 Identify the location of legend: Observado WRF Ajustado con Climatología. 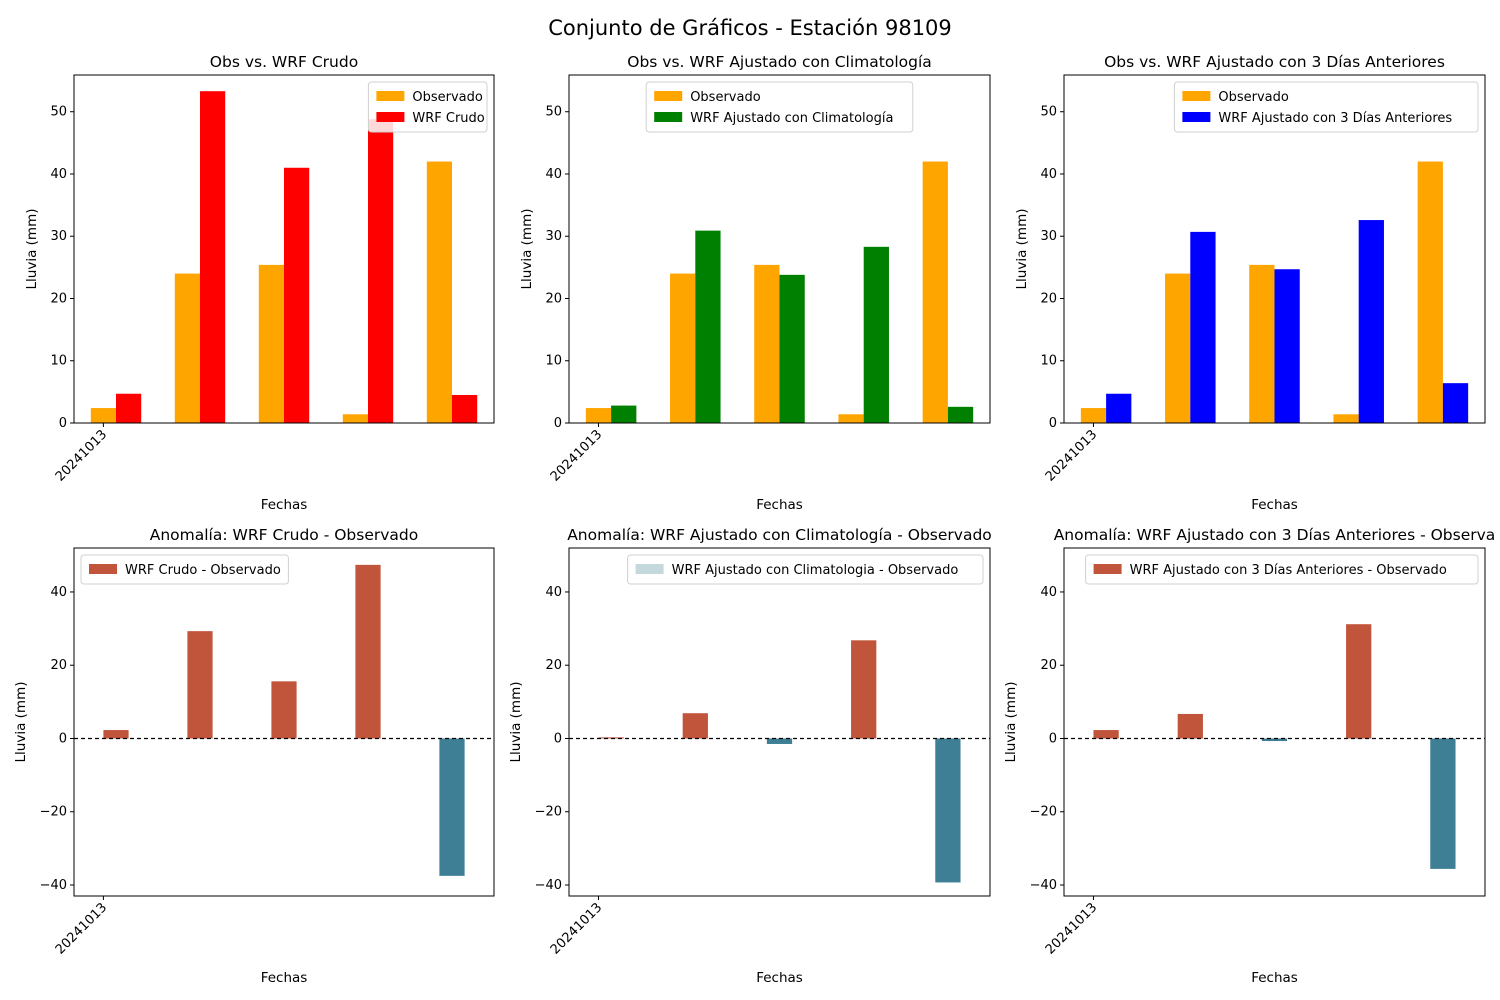
(779, 107).